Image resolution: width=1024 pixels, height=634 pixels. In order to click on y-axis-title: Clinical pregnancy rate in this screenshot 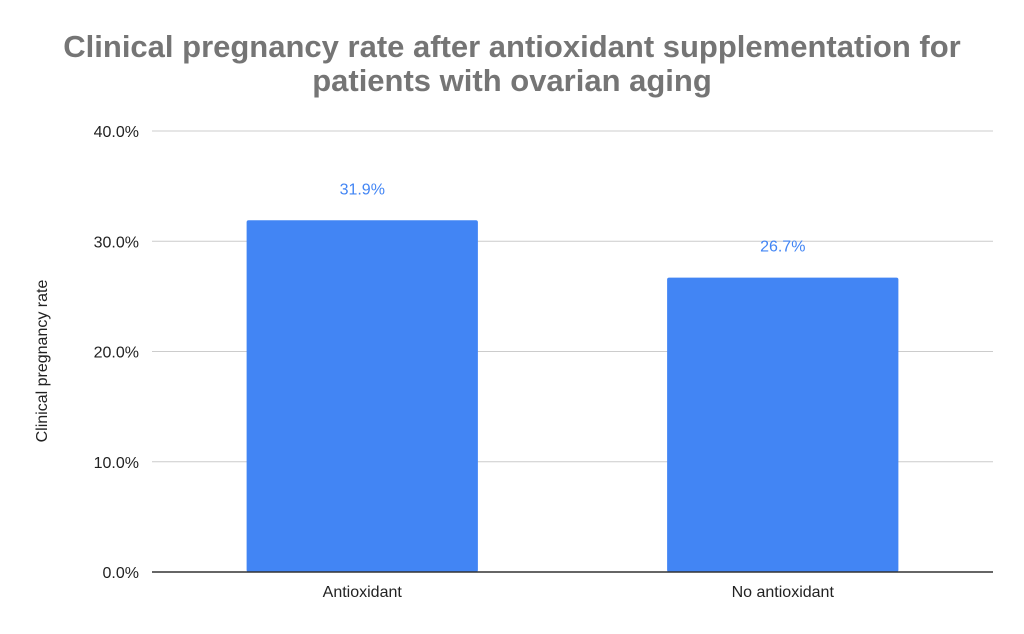, I will do `click(42, 361)`.